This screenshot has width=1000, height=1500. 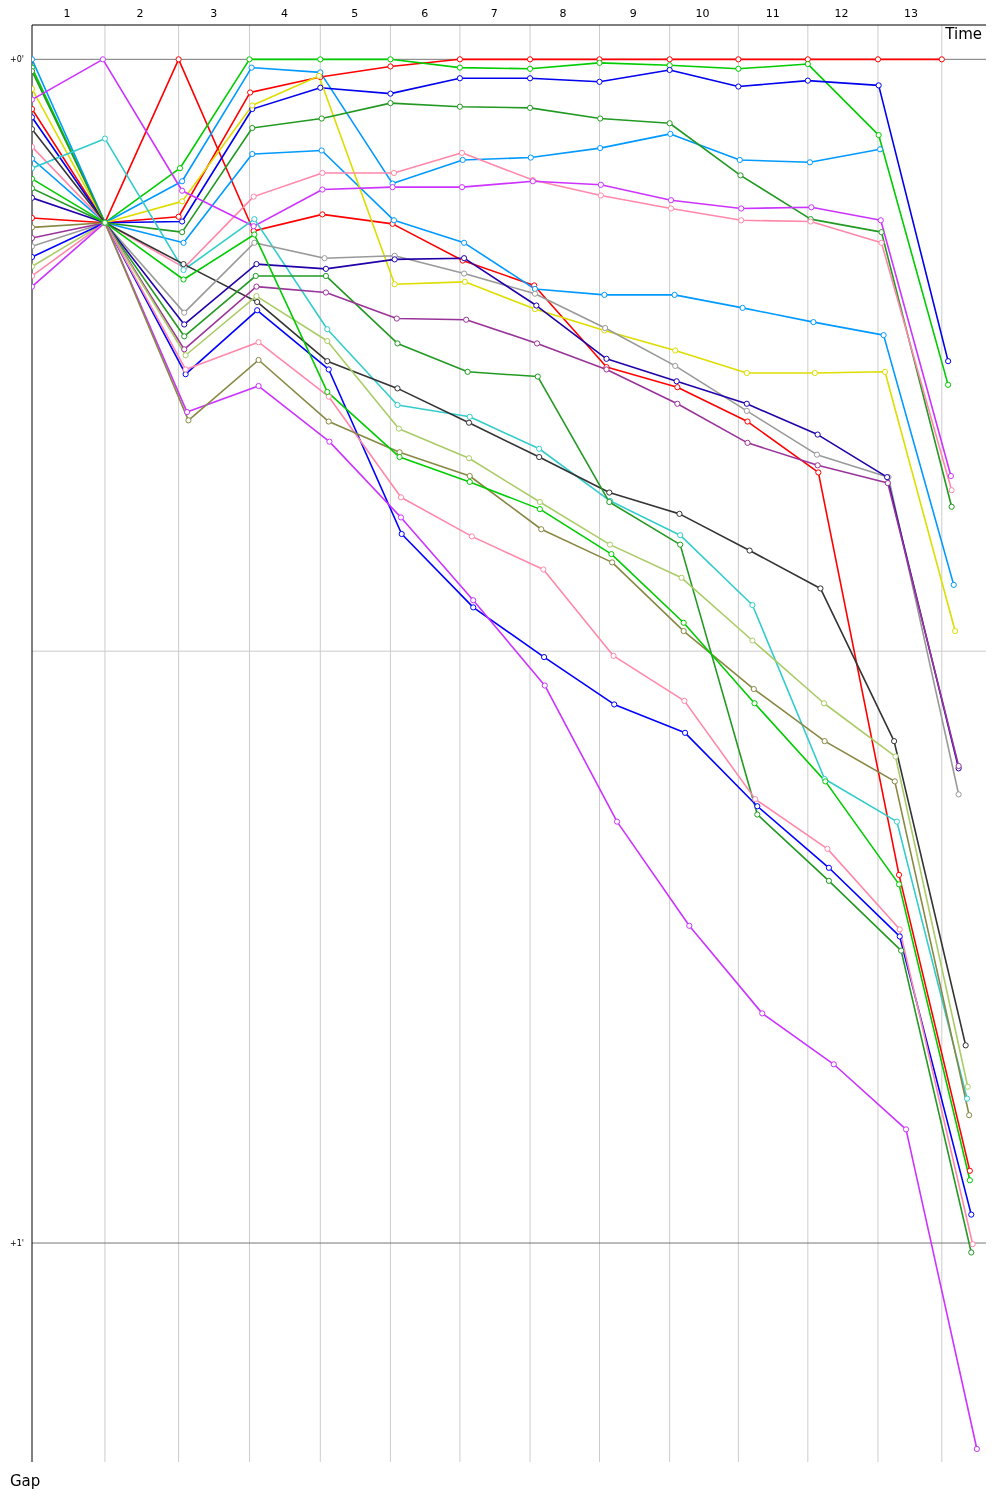 I want to click on x-tick-label: 2, so click(x=140, y=13).